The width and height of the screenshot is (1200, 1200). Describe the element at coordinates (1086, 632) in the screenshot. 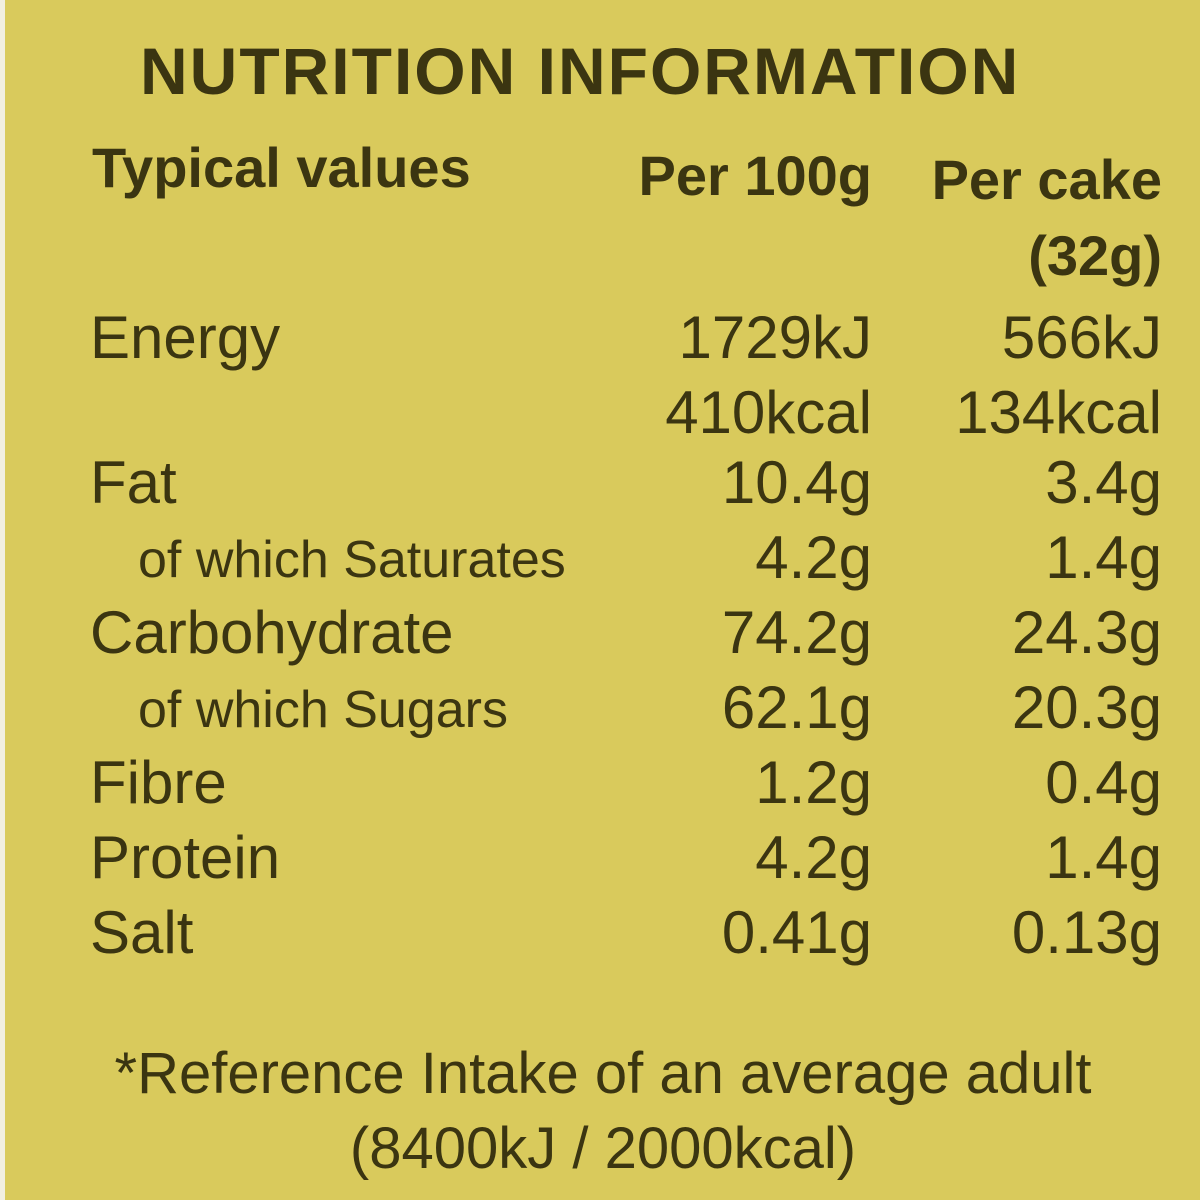

I see `per-cake-value: 24.3g` at that location.